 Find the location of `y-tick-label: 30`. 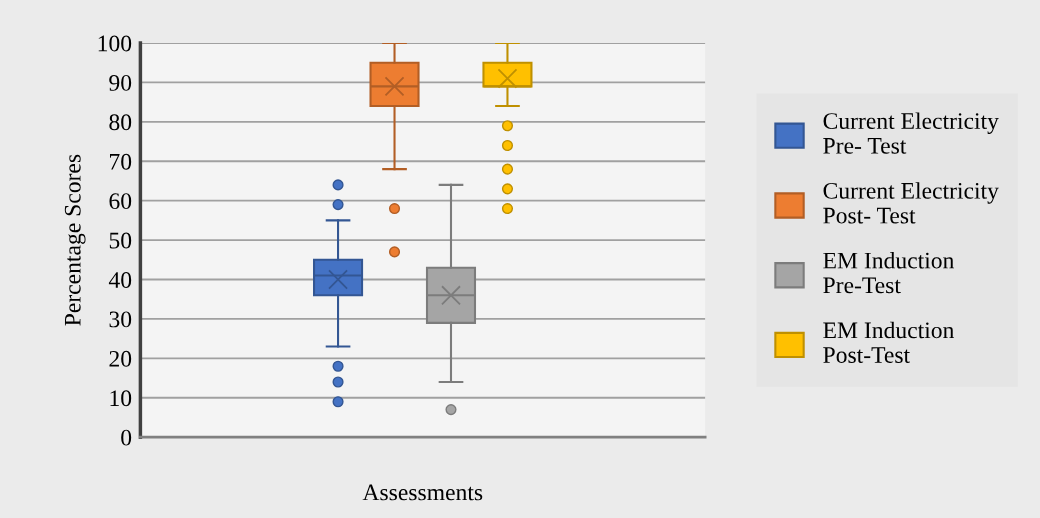

y-tick-label: 30 is located at coordinates (120, 319).